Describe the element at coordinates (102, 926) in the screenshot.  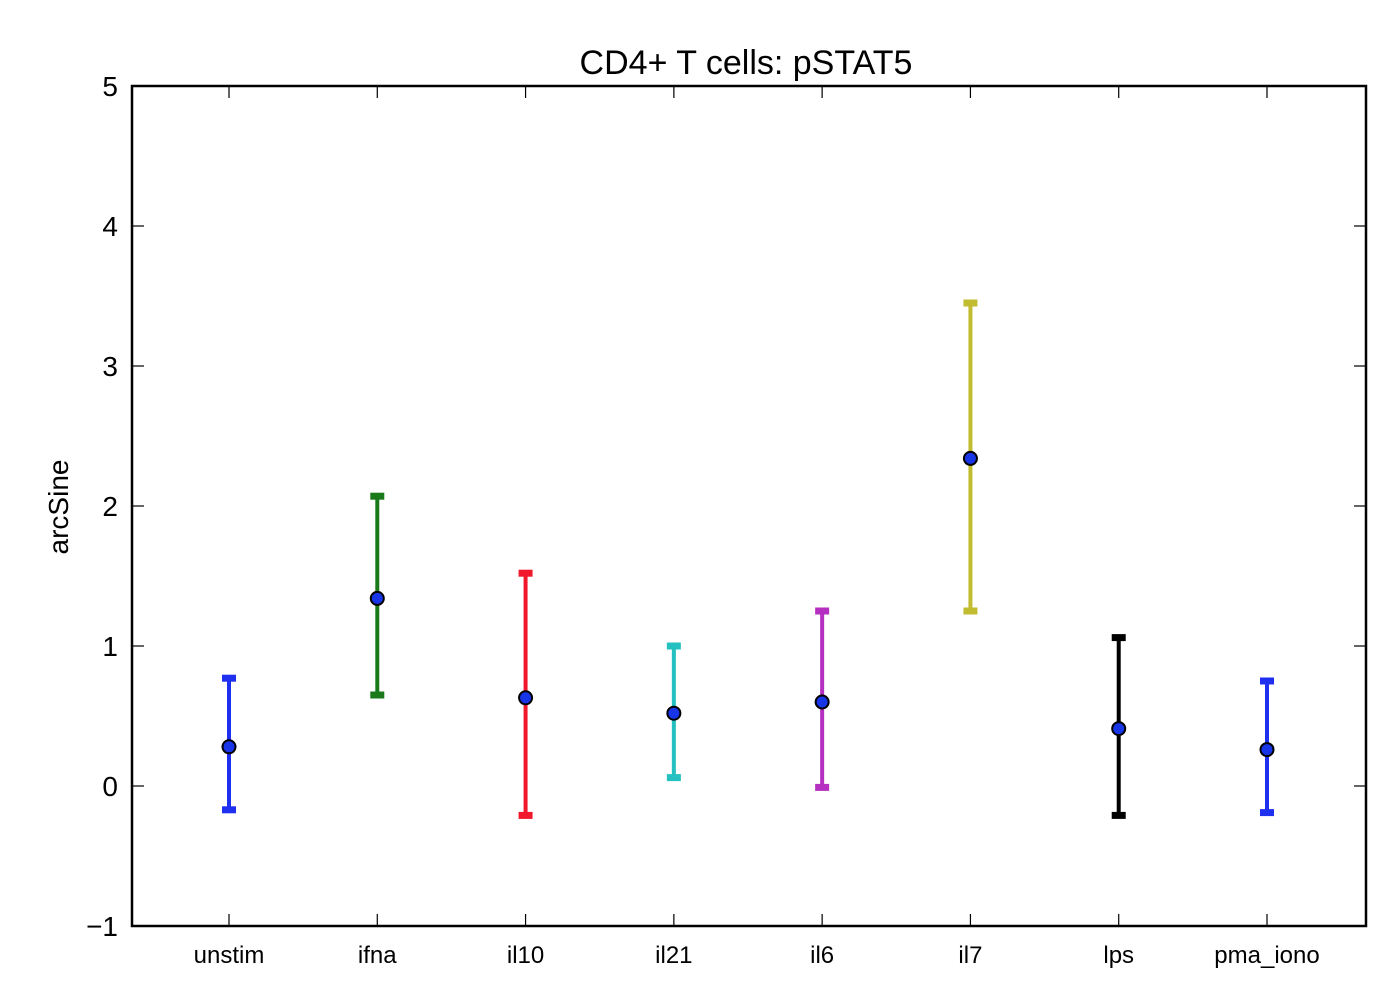
I see `y-tick-label: −1` at that location.